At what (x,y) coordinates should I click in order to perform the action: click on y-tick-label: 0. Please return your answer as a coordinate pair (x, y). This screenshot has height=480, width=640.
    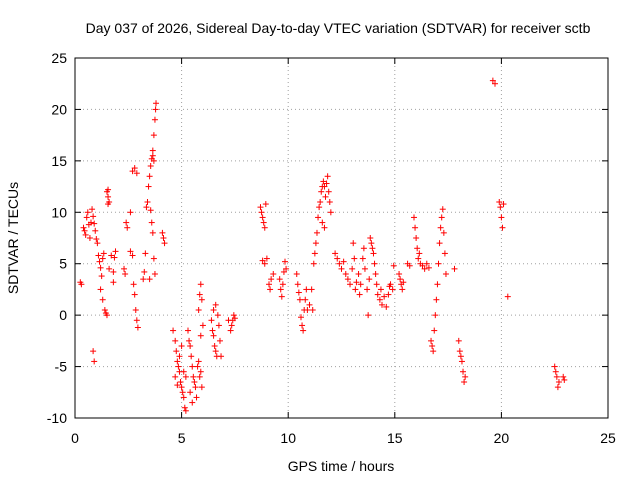
    Looking at the image, I should click on (63, 315).